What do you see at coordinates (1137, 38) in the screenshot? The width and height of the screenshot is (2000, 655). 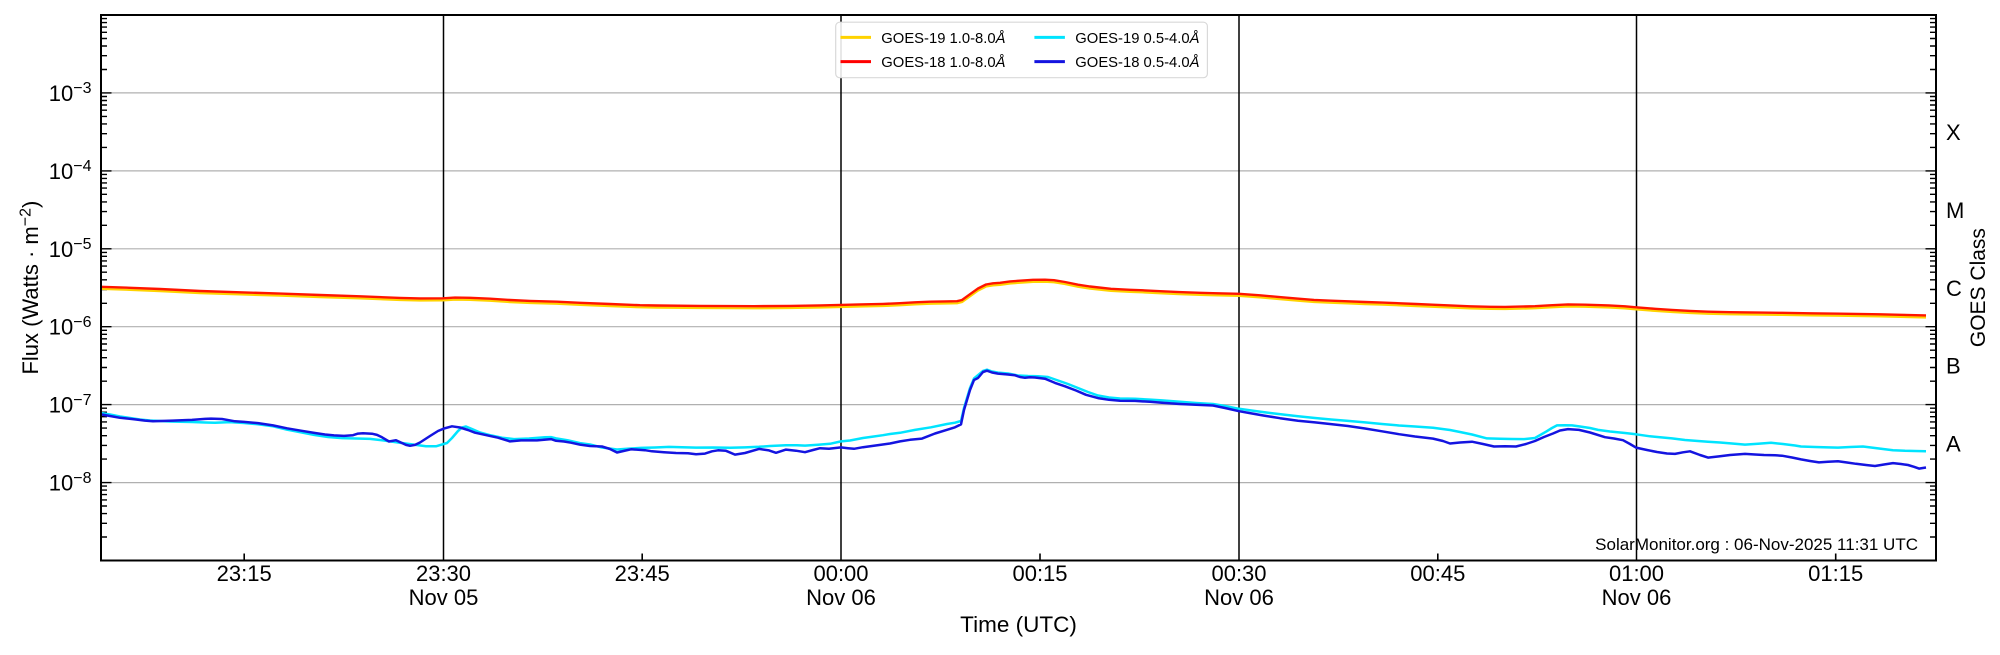 I see `svg-text: GOES-19 0.5-4.0Å` at bounding box center [1137, 38].